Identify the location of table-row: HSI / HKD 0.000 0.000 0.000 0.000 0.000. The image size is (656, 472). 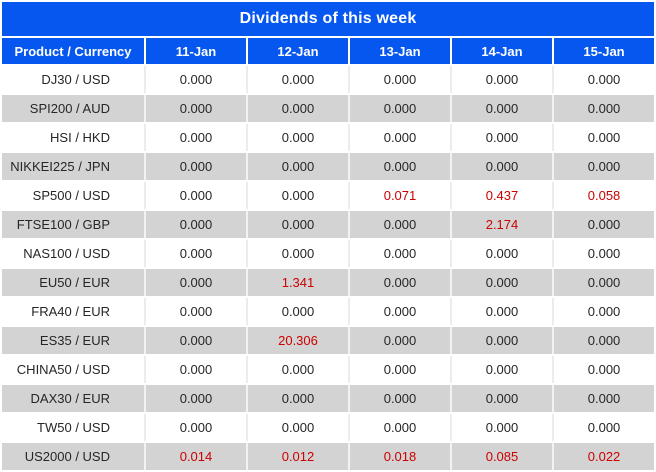
(328, 137).